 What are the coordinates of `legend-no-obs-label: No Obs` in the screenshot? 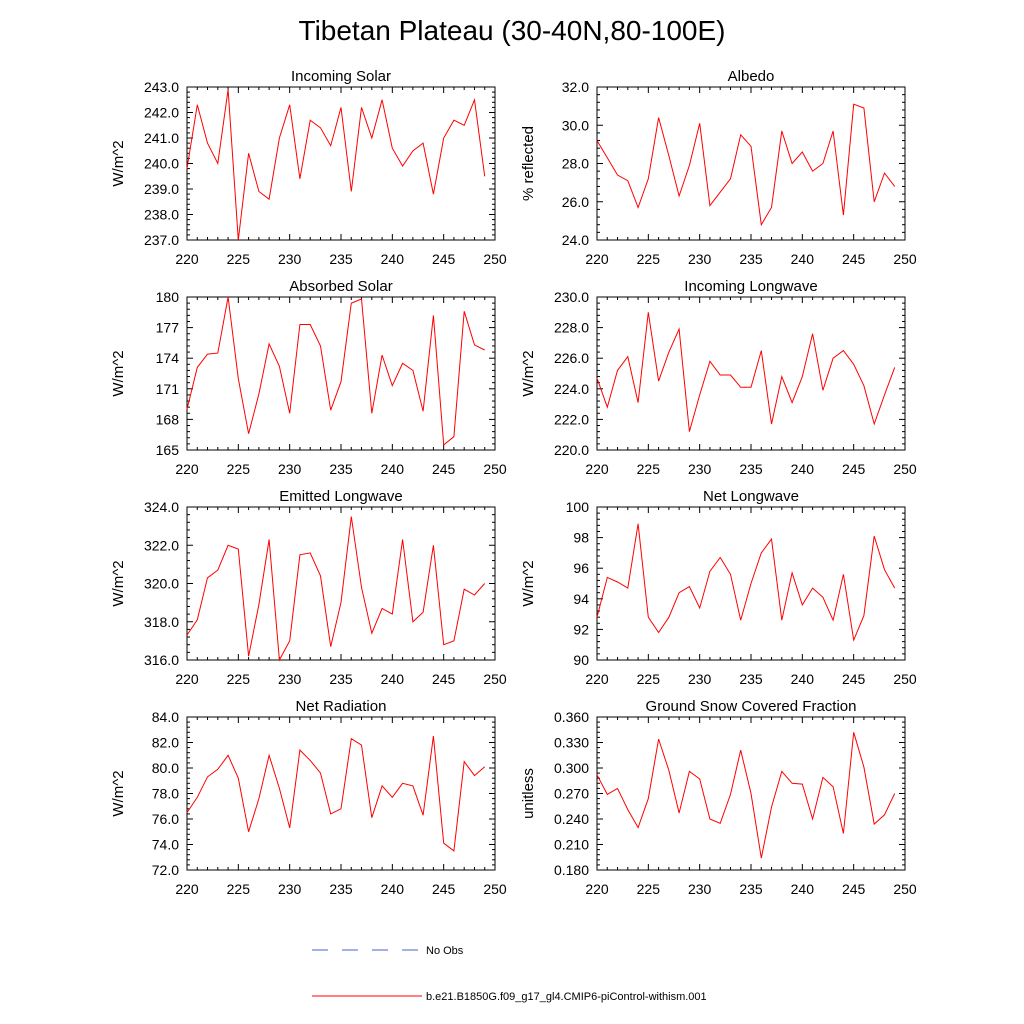 It's located at (445, 951).